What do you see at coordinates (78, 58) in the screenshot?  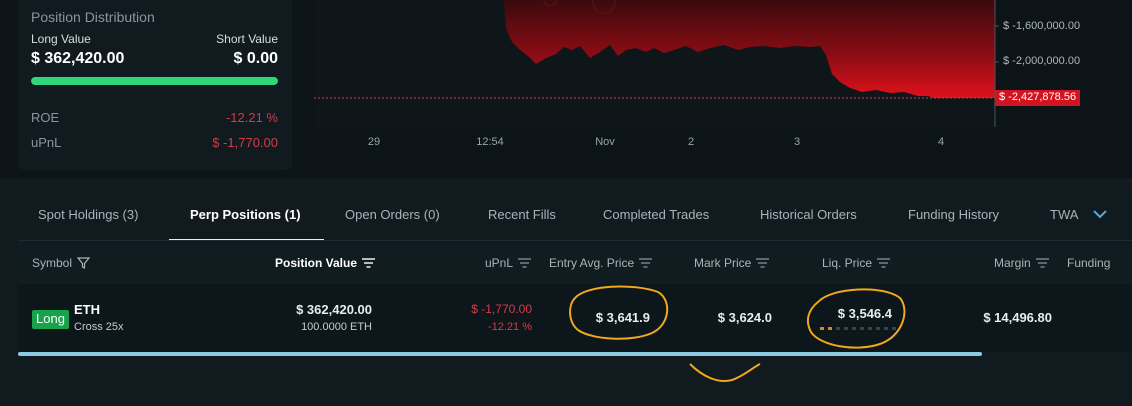 I see `long-value: $ 362,420.00` at bounding box center [78, 58].